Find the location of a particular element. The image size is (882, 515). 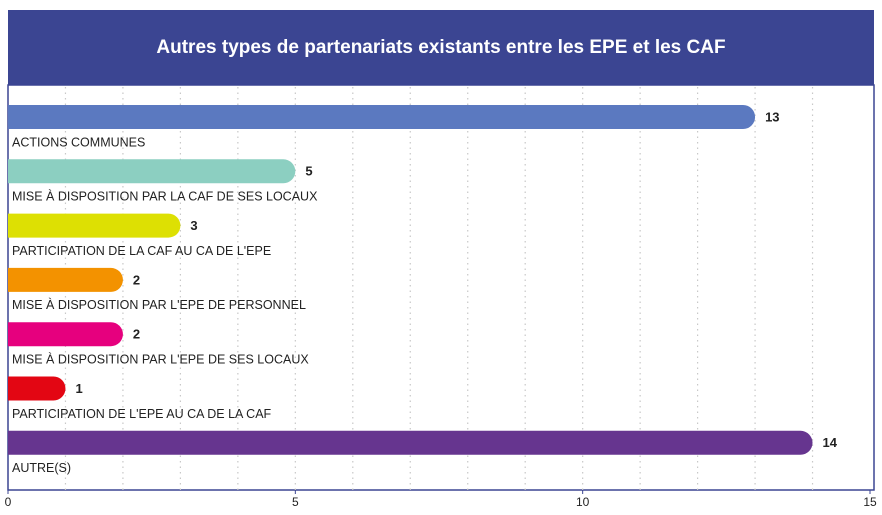

title-banner is located at coordinates (441, 47).